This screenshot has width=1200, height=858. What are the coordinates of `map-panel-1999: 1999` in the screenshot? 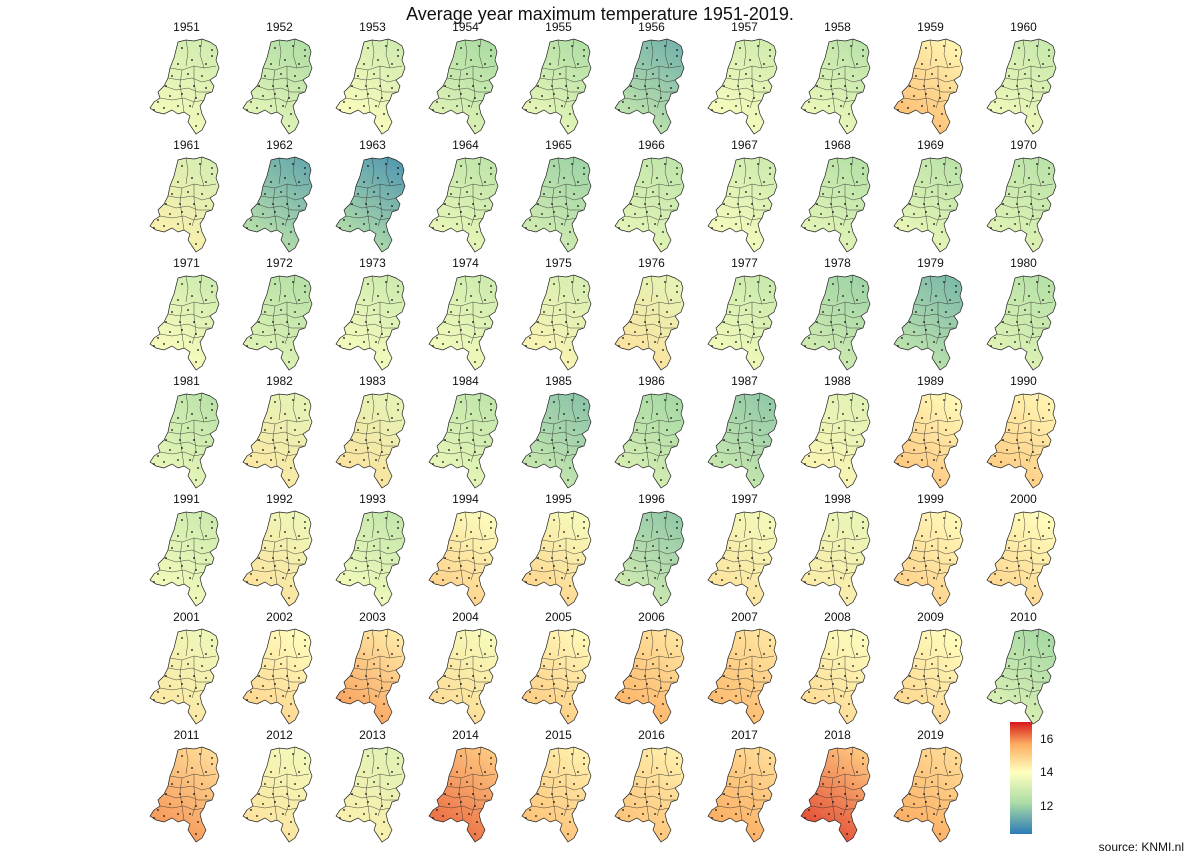 It's located at (930, 551).